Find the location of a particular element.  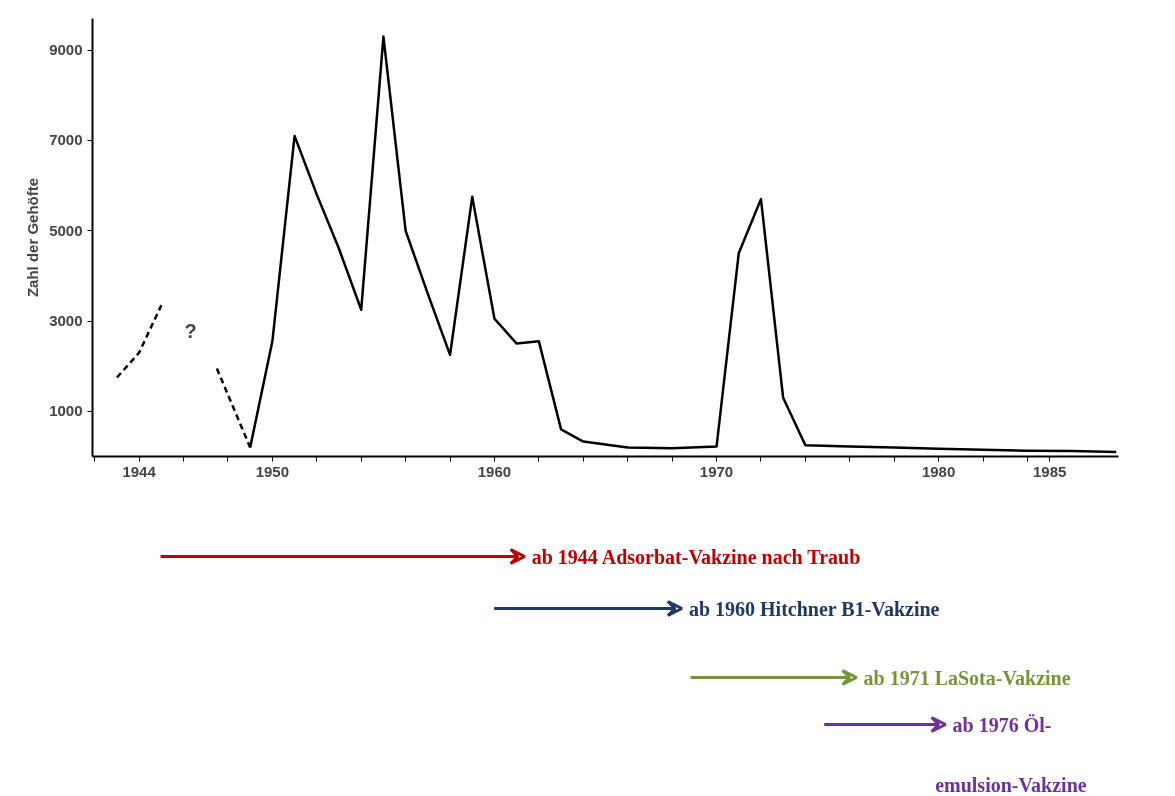

y-tick-label: 1000 is located at coordinates (66, 411).